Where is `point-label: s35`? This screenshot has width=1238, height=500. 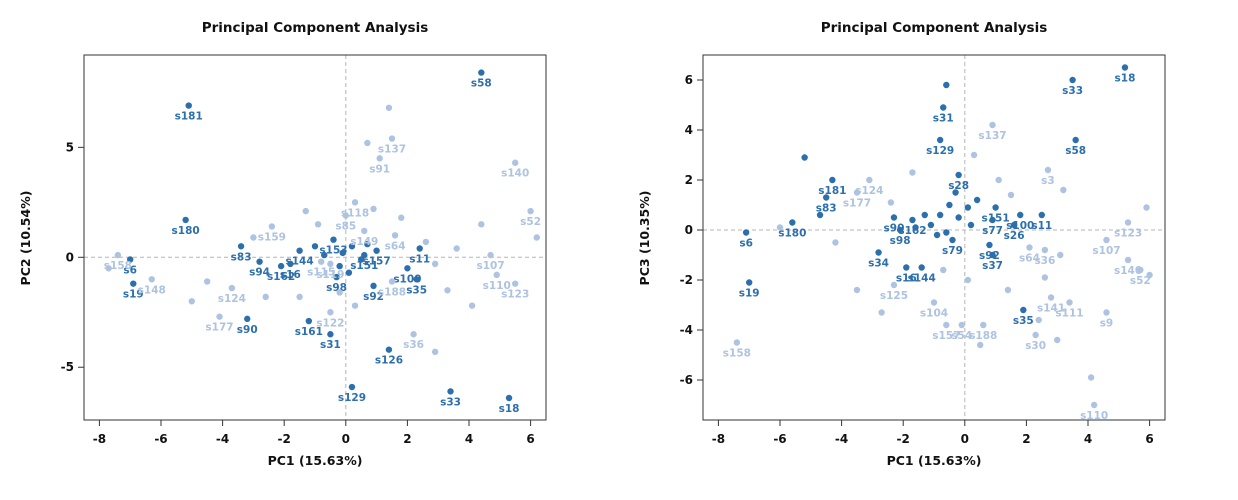 point-label: s35 is located at coordinates (416, 290).